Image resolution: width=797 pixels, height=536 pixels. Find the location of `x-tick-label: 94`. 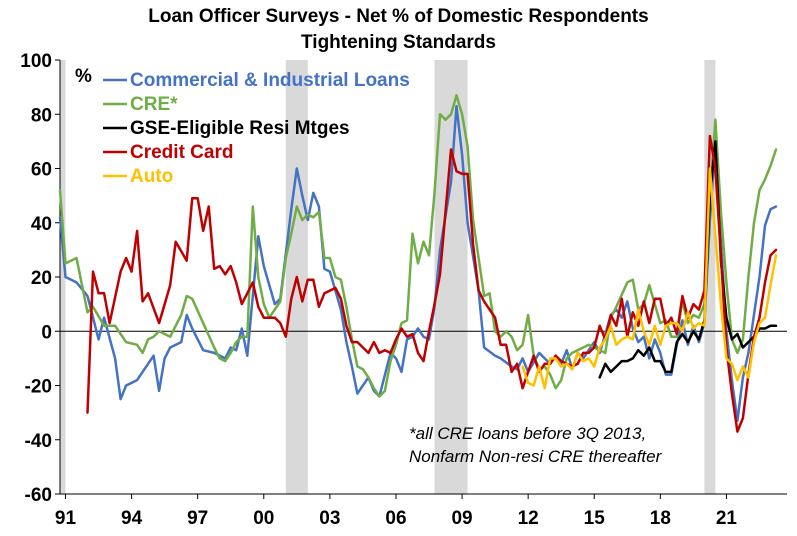

x-tick-label: 94 is located at coordinates (132, 518).